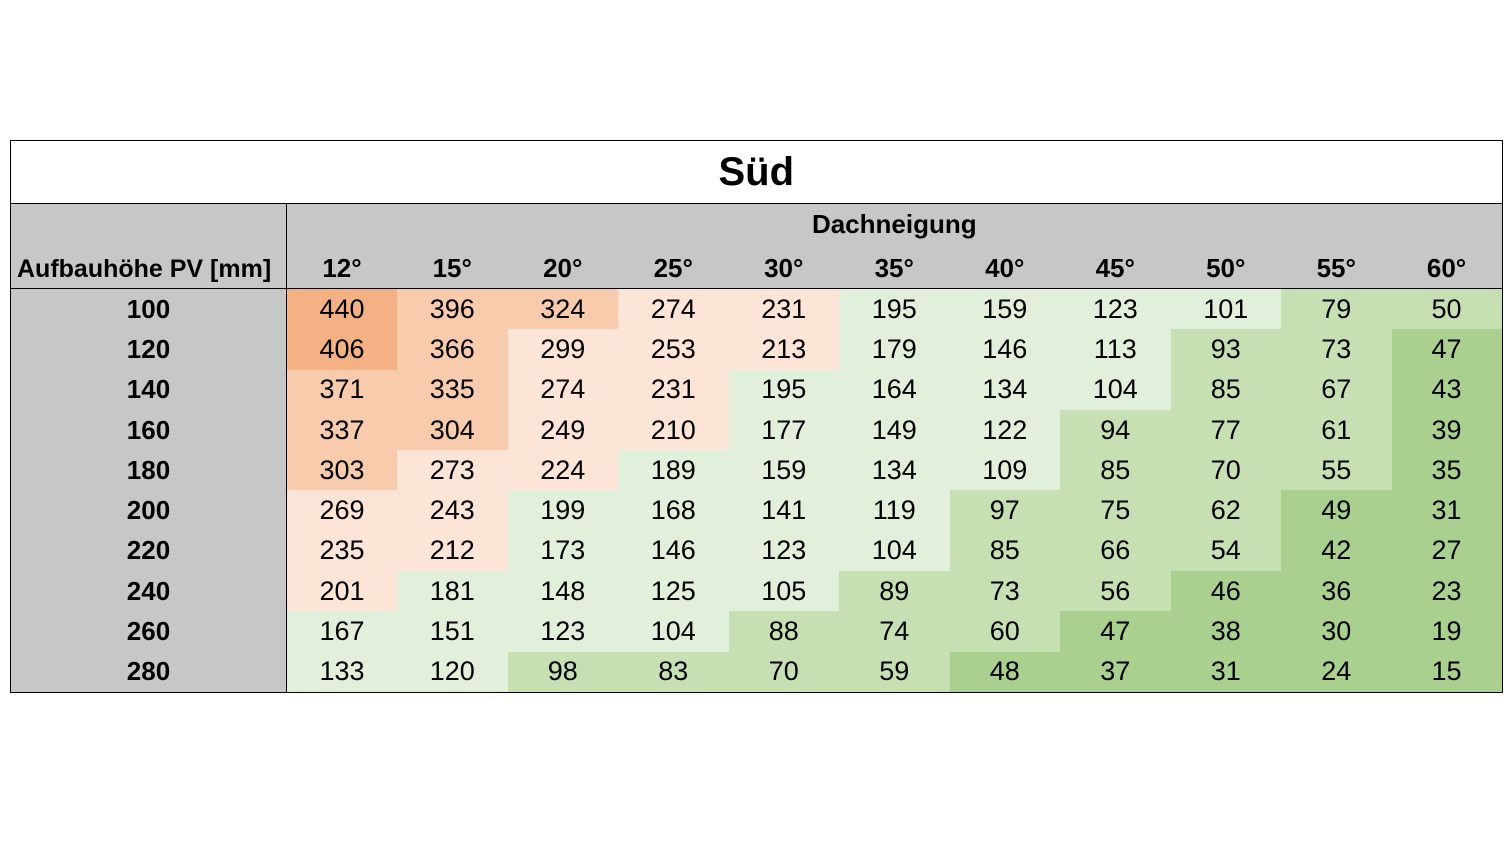 This screenshot has width=1511, height=850. Describe the element at coordinates (673, 389) in the screenshot. I see `heatmap-cell: 231` at that location.